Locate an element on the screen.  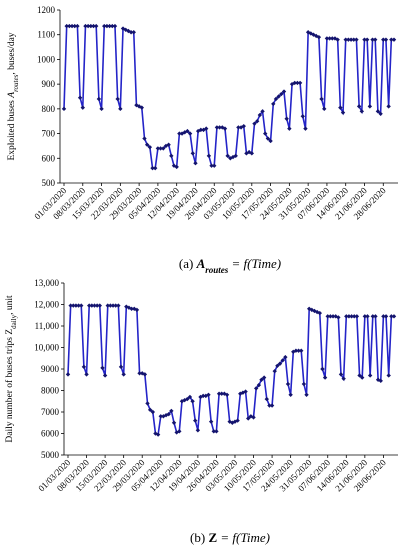
caption-part: (b) is located at coordinates (199, 537).